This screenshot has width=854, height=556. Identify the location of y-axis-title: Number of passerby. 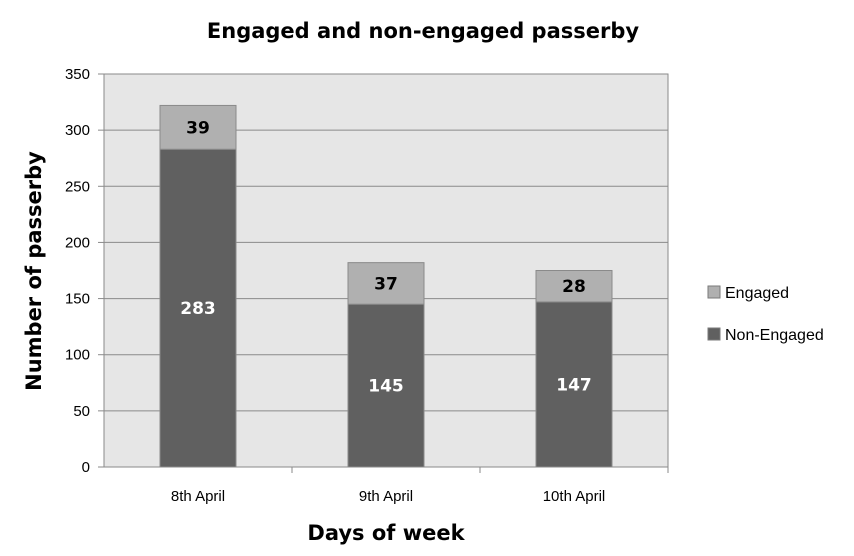
(34, 271).